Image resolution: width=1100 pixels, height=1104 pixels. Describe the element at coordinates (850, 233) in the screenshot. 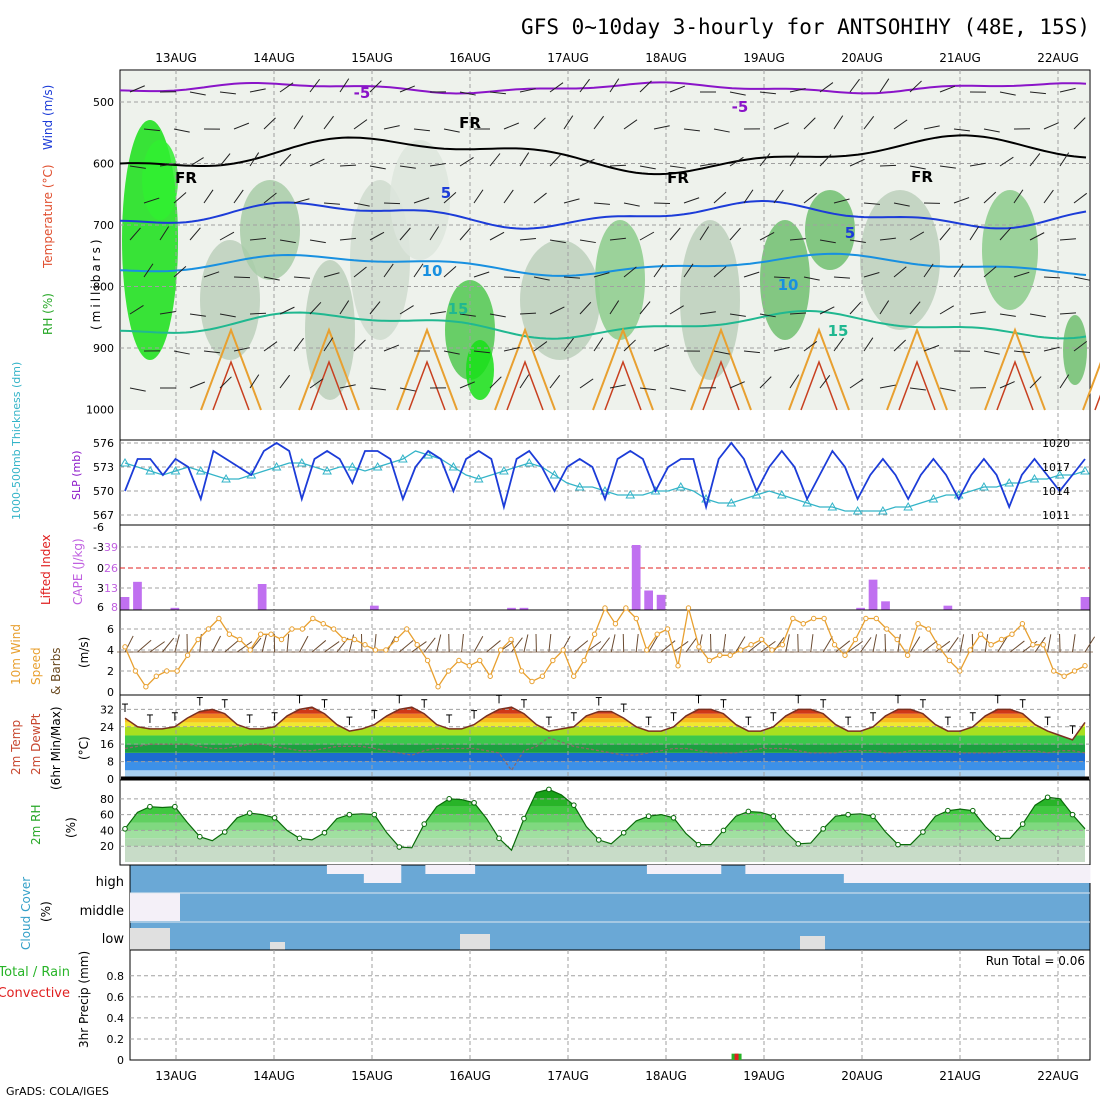

I see `contour-label: 5` at that location.